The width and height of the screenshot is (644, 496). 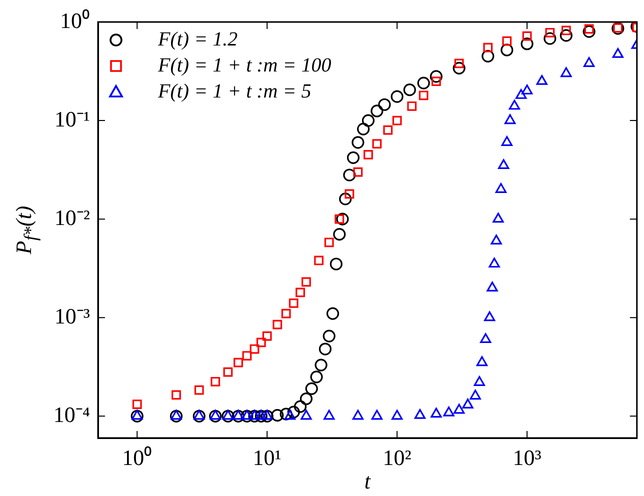 I want to click on y-tick-label: 10⁻¹, so click(x=72, y=119).